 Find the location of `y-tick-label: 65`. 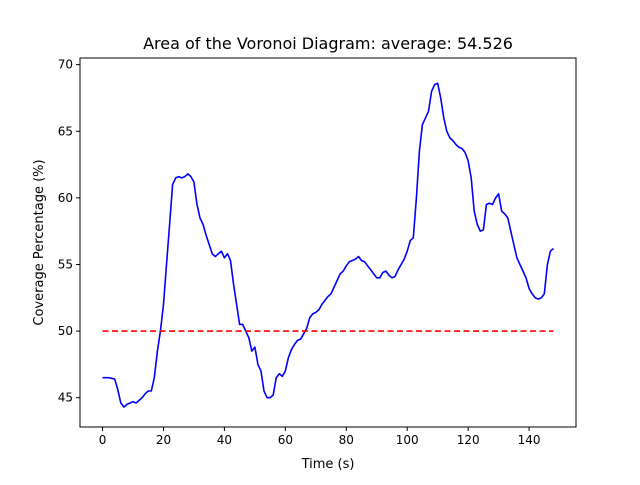

y-tick-label: 65 is located at coordinates (65, 131).